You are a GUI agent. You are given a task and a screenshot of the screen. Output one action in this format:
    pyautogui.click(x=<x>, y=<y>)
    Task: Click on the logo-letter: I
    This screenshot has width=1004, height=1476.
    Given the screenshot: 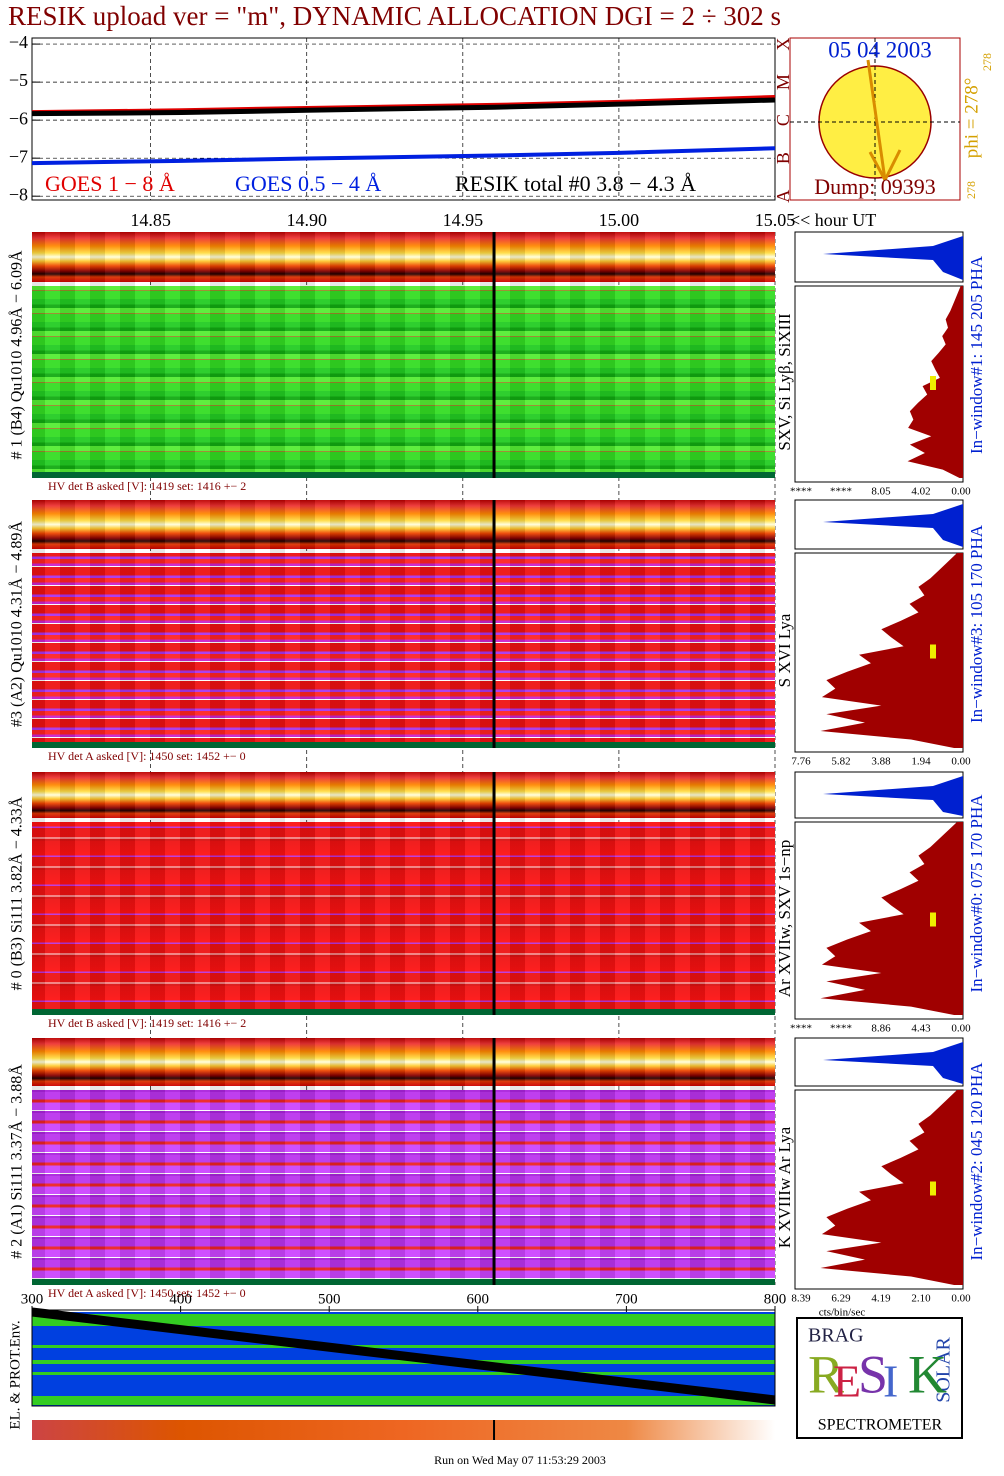 What is the action you would take?
    pyautogui.click(x=890, y=1381)
    